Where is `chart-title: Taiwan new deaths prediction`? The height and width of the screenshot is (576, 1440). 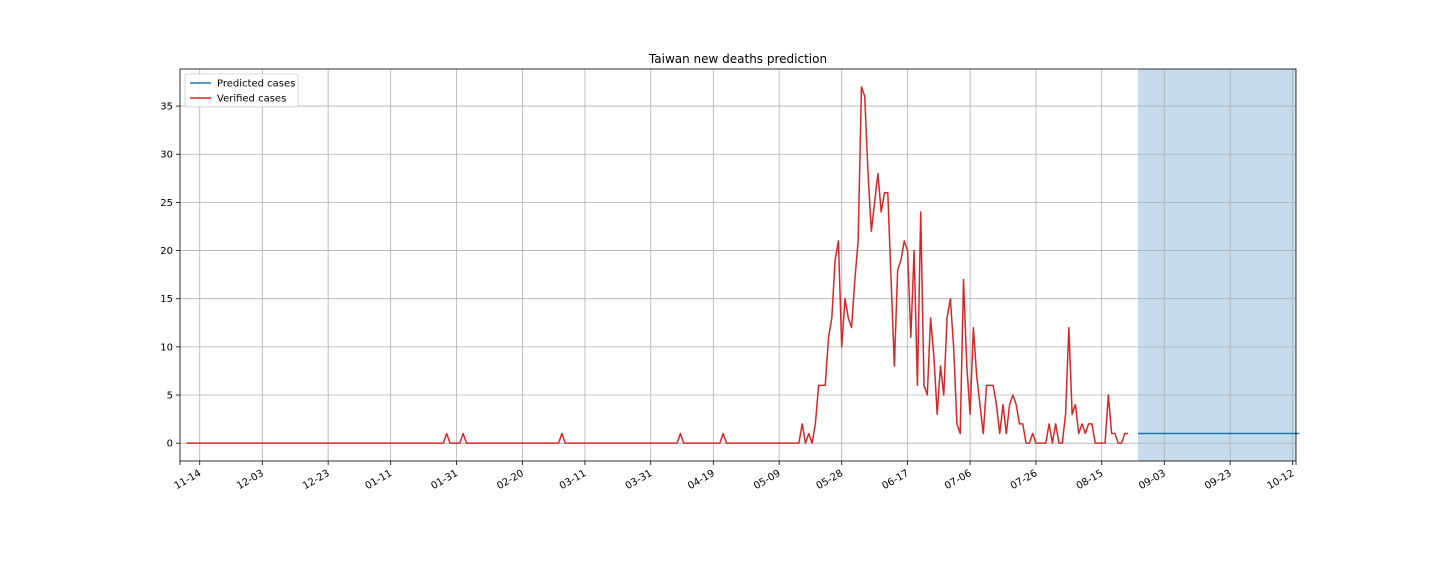 chart-title: Taiwan new deaths prediction is located at coordinates (737, 59).